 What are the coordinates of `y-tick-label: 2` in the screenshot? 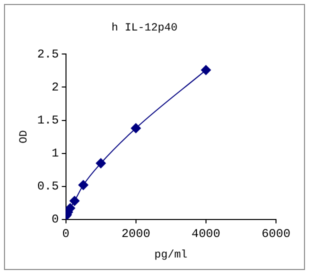 It's located at (55, 87).